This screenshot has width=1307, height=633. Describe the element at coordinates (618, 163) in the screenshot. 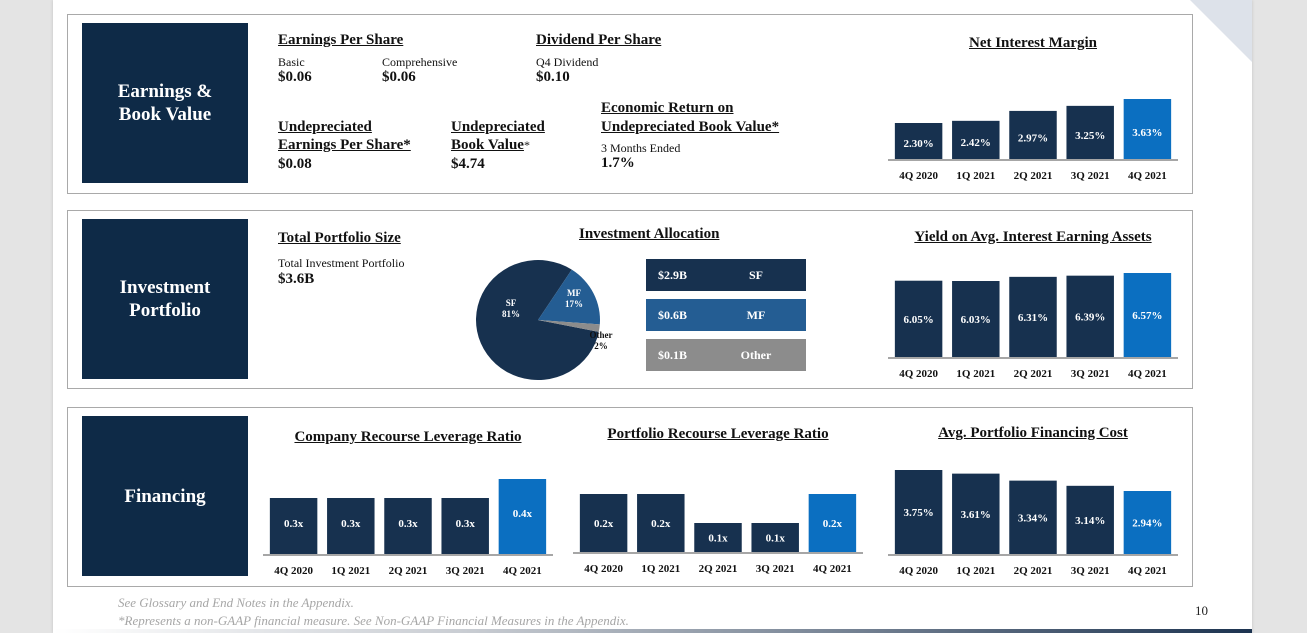

I see `econ-return-value: 1.7%` at that location.